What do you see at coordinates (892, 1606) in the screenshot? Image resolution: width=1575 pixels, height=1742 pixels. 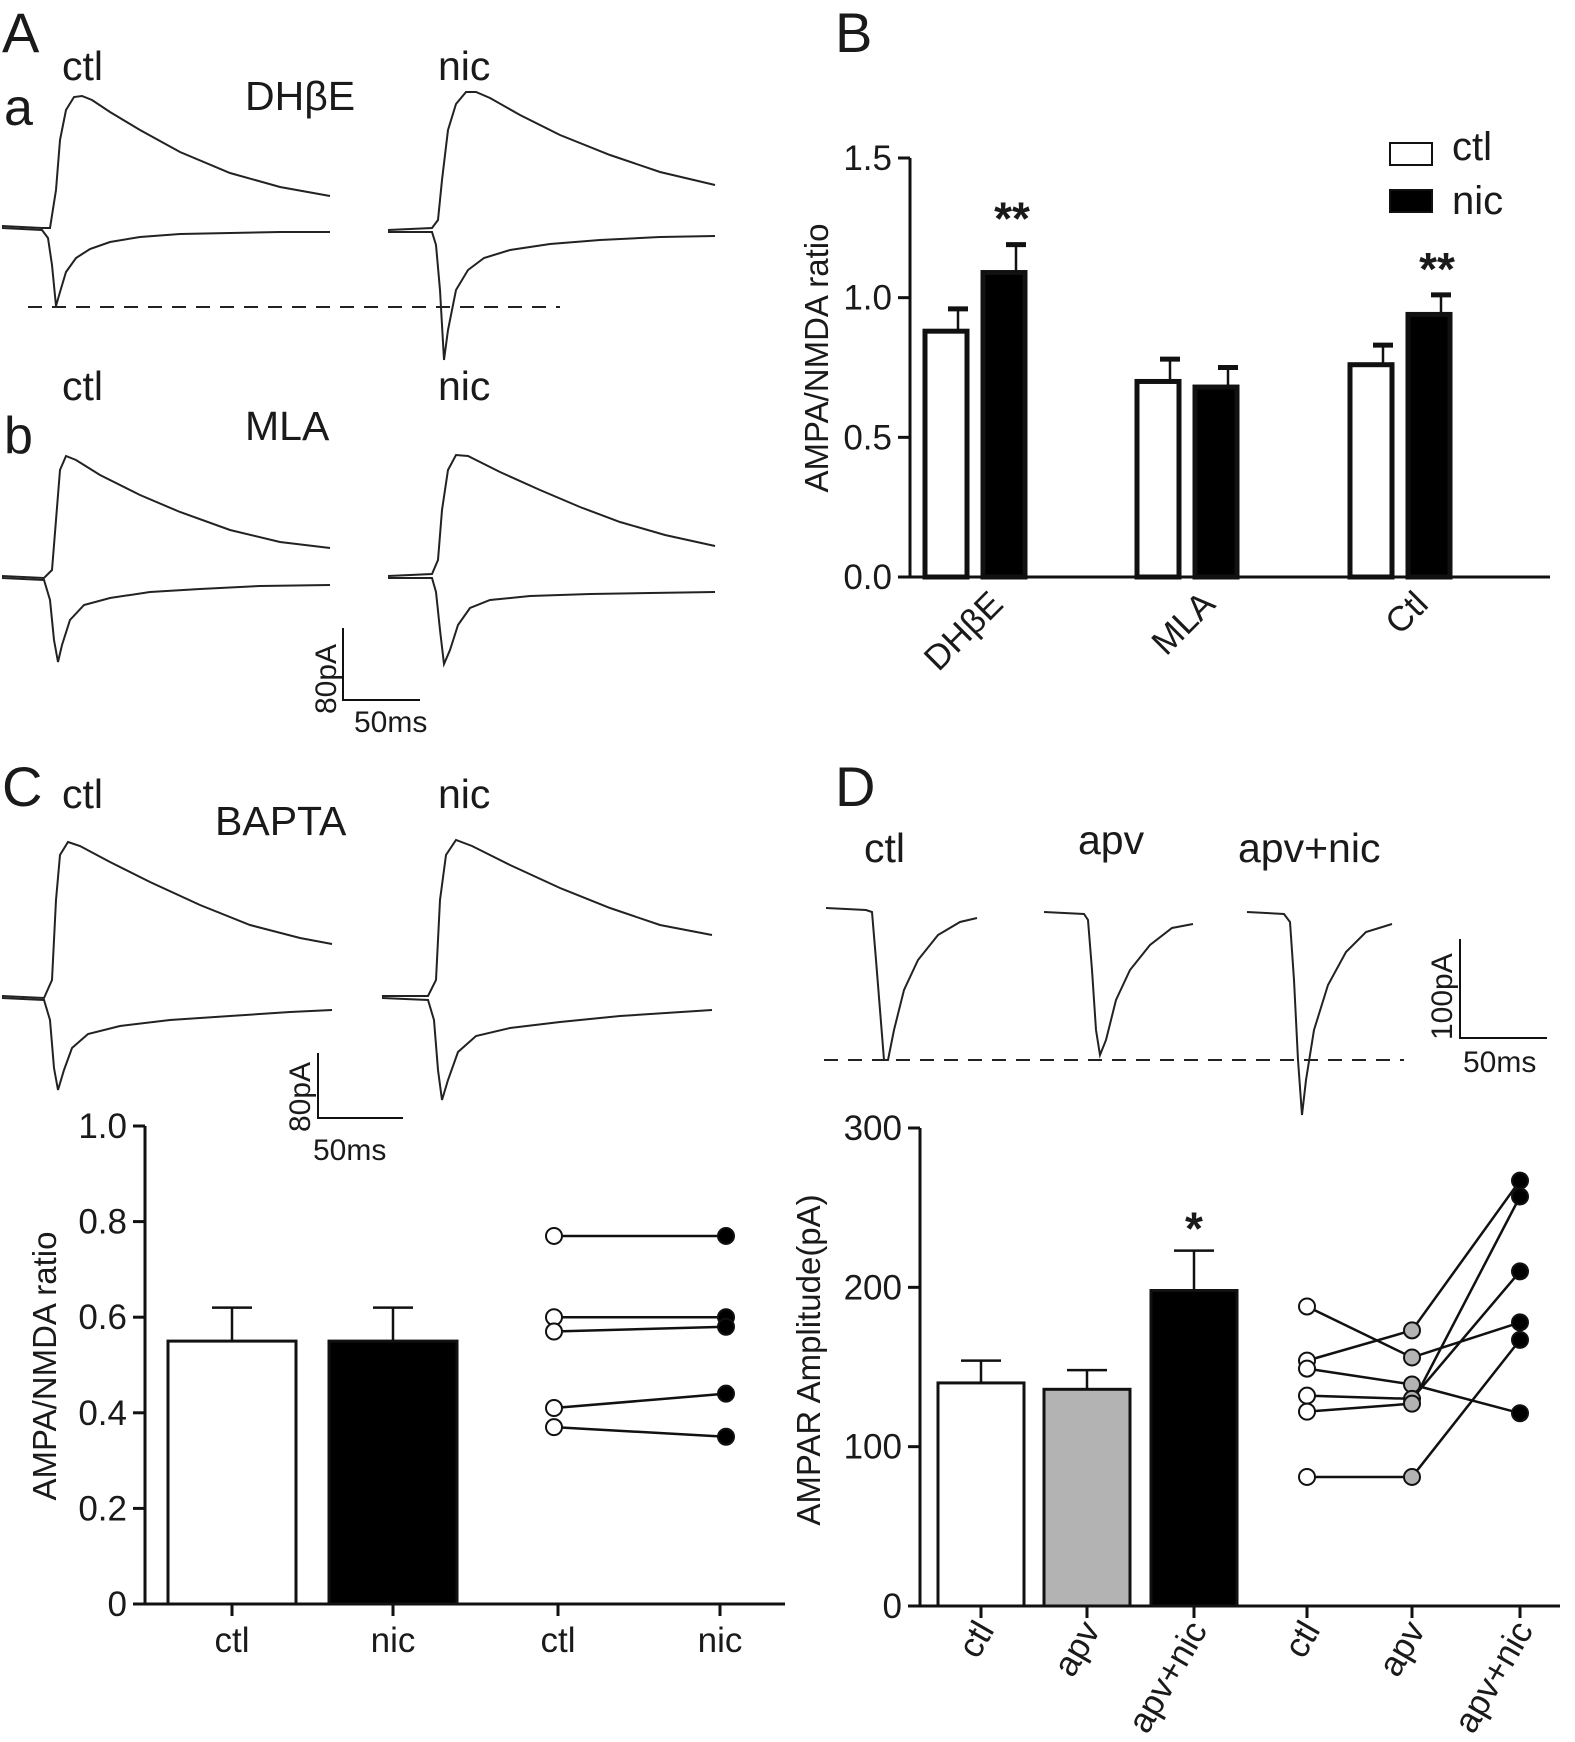 I see `d-y-tick-label: 0` at bounding box center [892, 1606].